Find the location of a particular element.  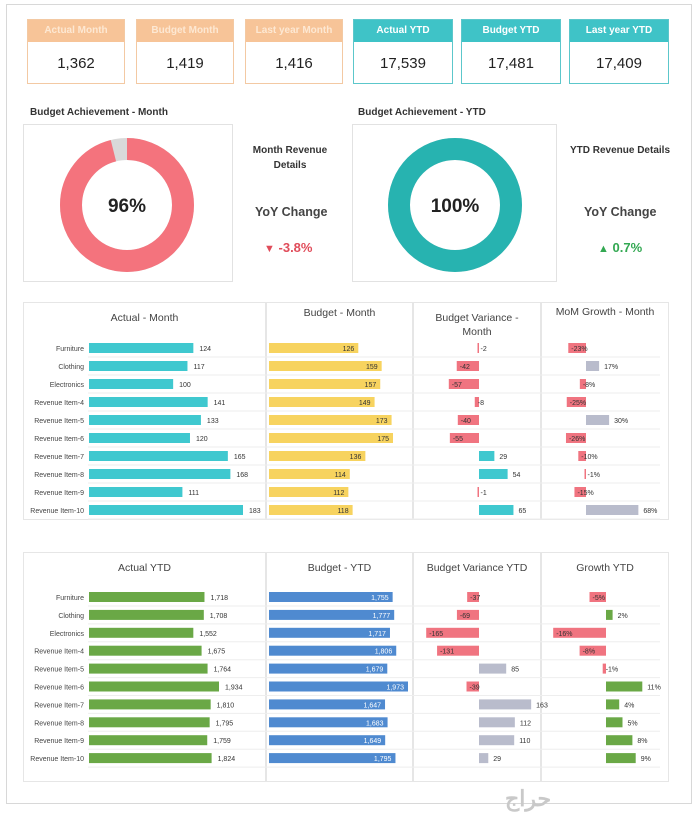

donut-ytd-svg: 100% is located at coordinates (455, 205).